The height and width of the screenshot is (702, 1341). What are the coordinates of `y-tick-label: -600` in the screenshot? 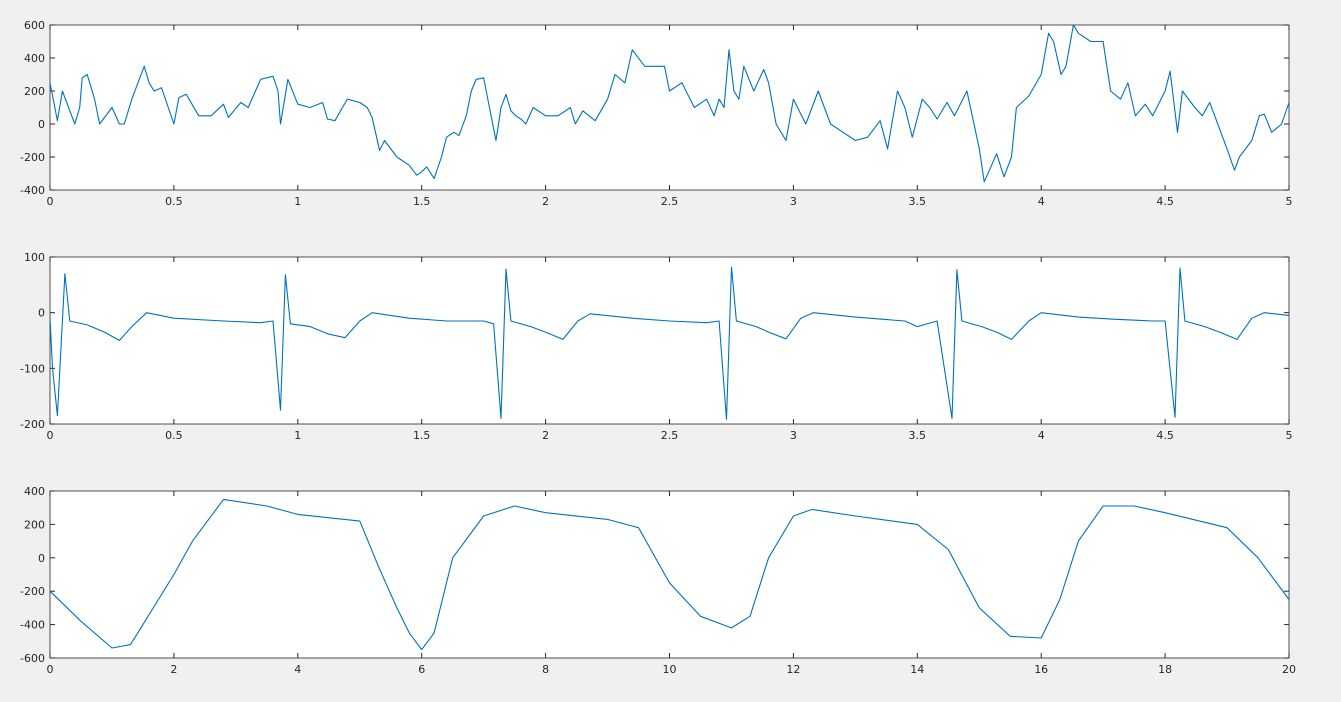 It's located at (32, 658).